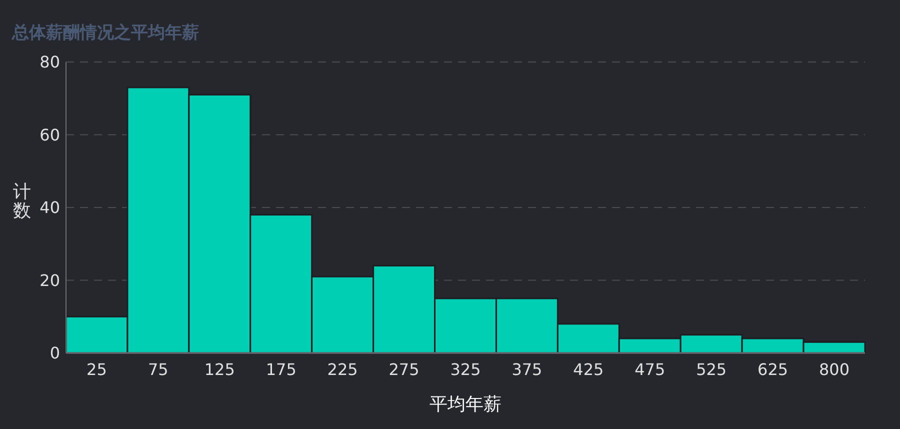  Describe the element at coordinates (50, 134) in the screenshot. I see `y-tick-label: 60` at that location.